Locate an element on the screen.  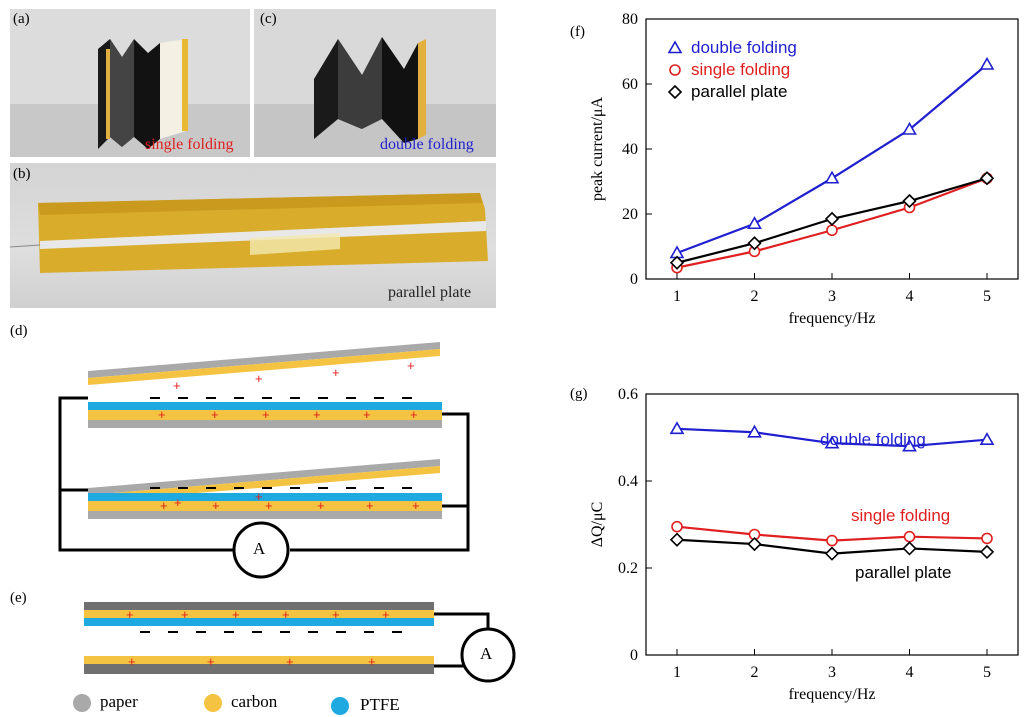
positive-charges: + + + + + + + + + + + + + + + + + + is located at coordinates (289, 435).